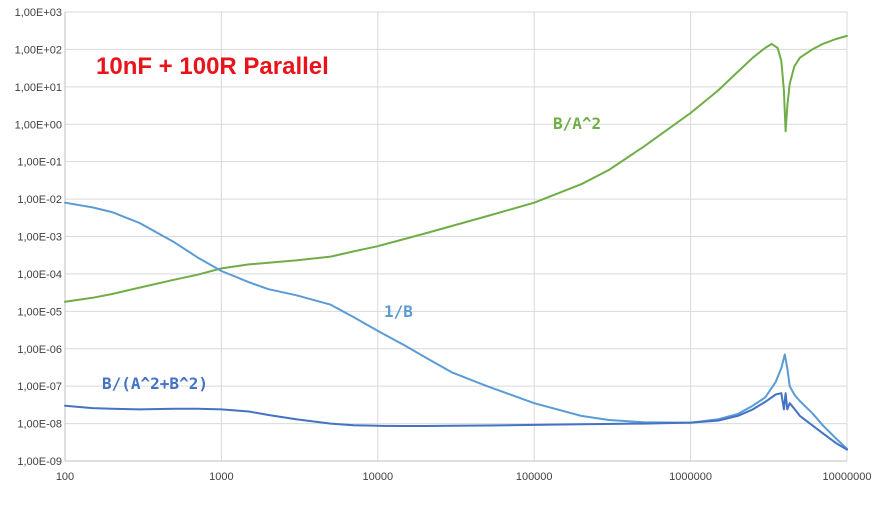 The width and height of the screenshot is (884, 522). I want to click on y-tick-label: 1,00E-02, so click(39, 200).